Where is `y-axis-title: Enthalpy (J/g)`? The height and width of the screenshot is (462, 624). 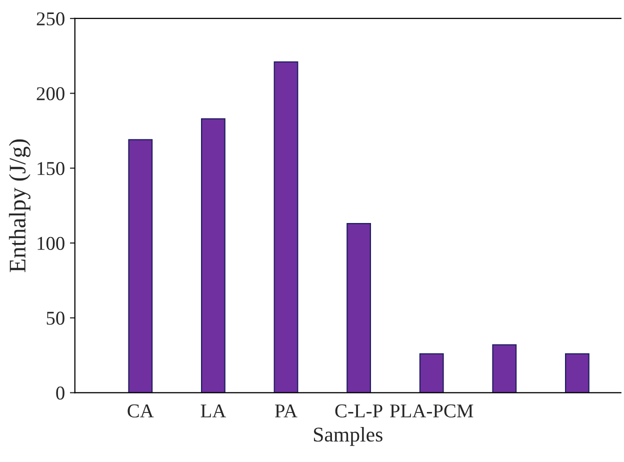 y-axis-title: Enthalpy (J/g) is located at coordinates (19, 205).